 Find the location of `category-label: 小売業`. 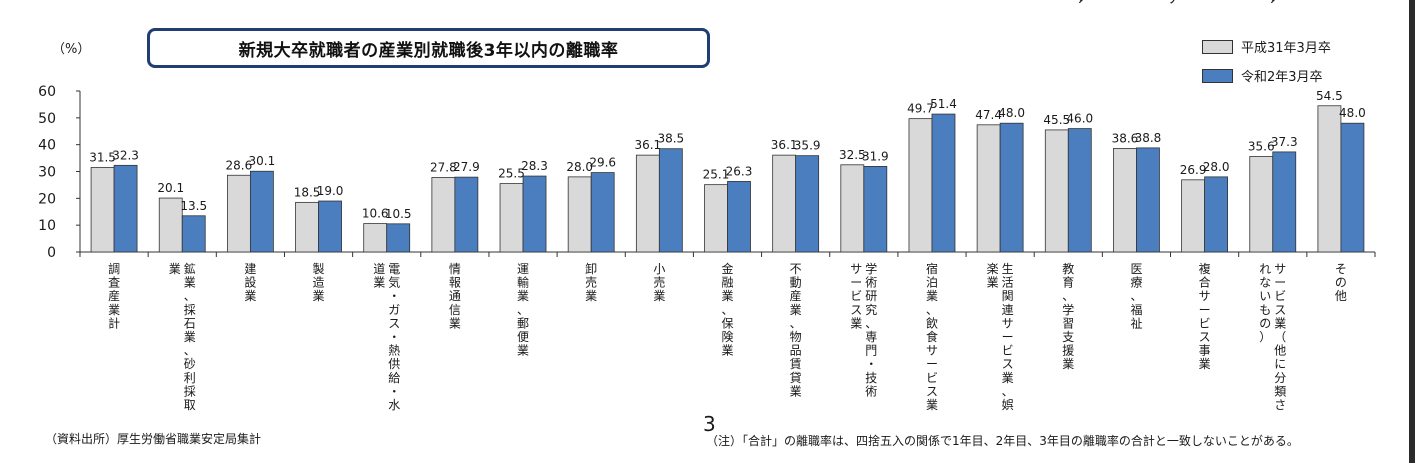

category-label: 小売業 is located at coordinates (659, 282).